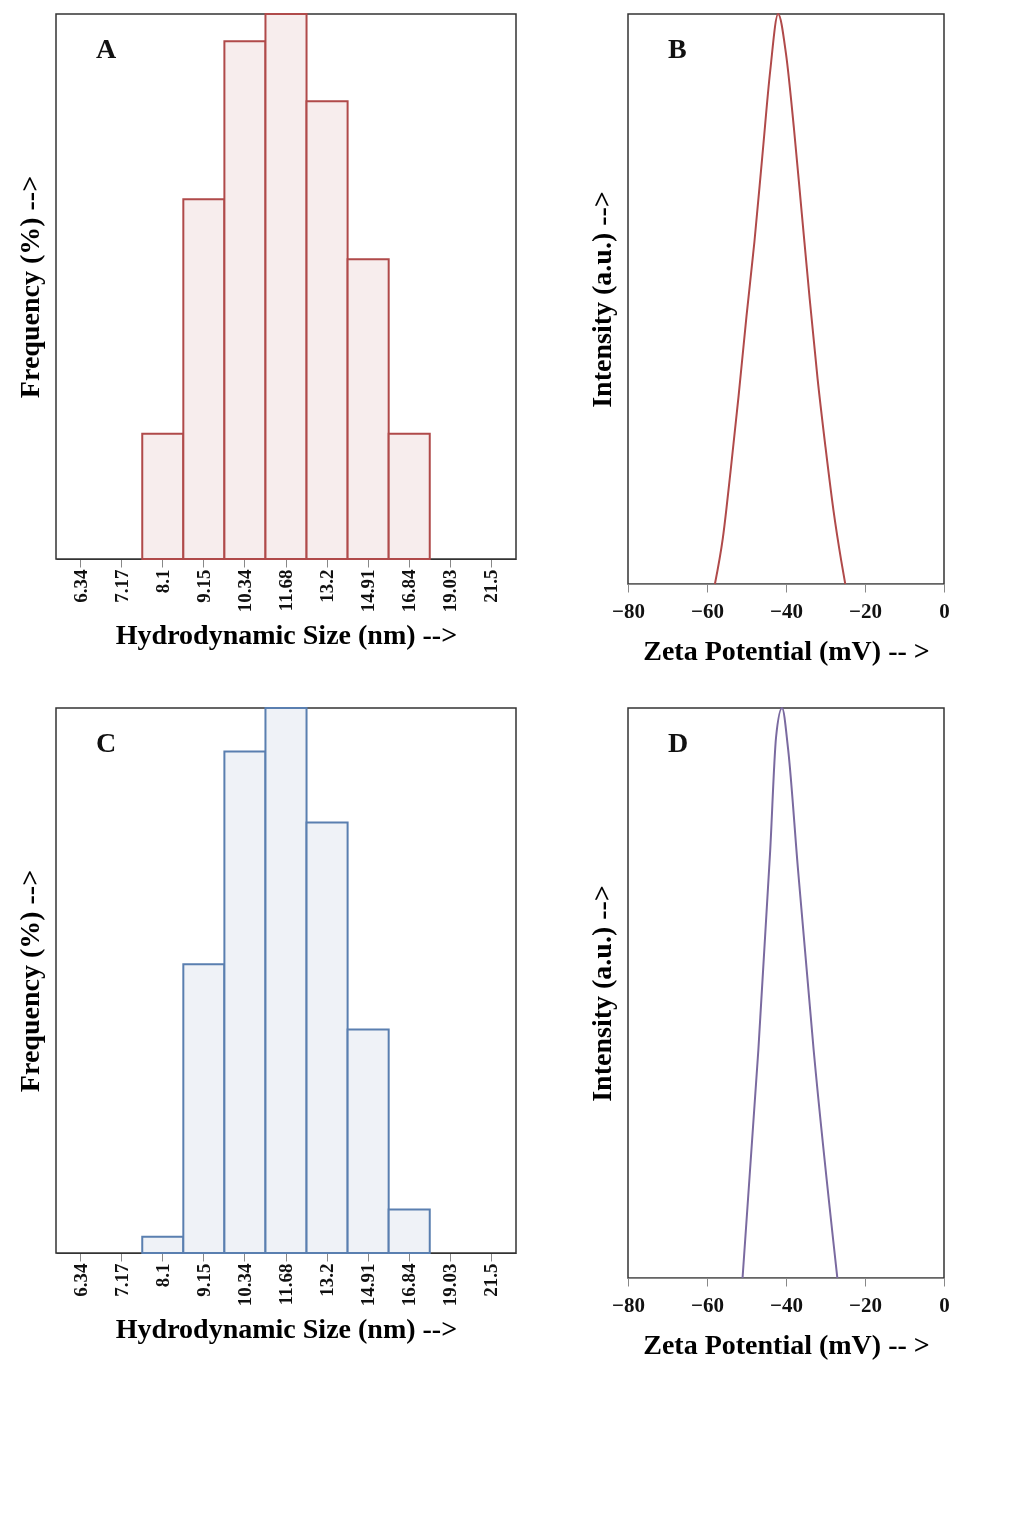 This screenshot has width=1021, height=1529. I want to click on text: C, so click(106, 742).